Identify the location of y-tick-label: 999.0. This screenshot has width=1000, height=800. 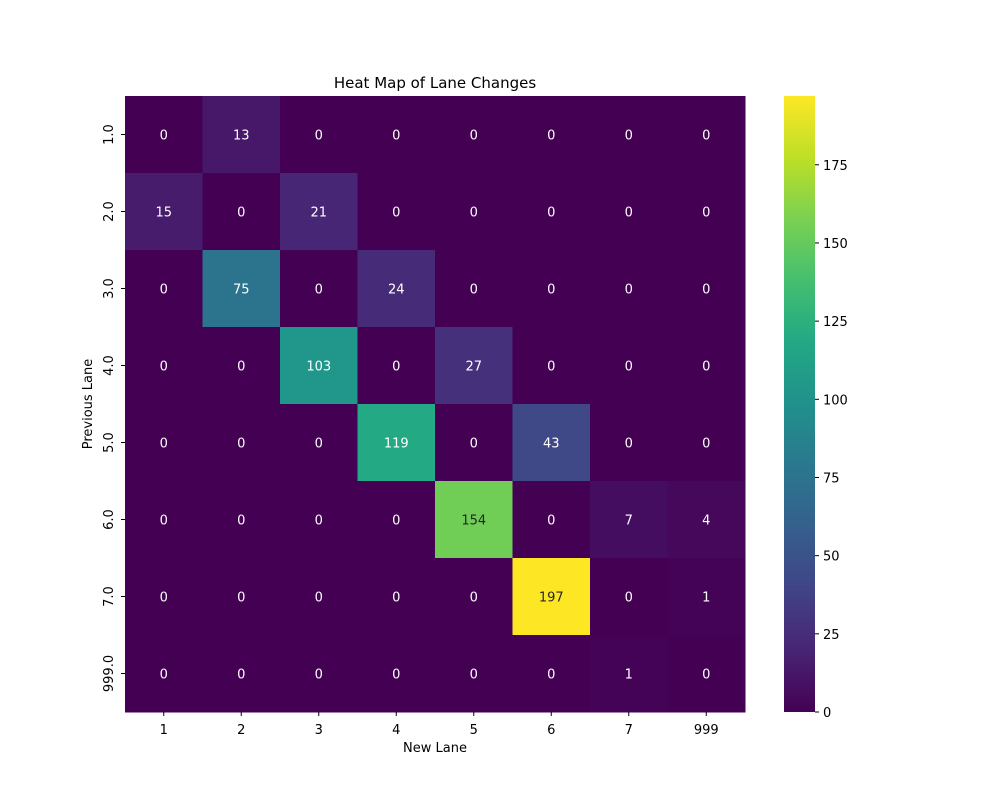
(109, 673).